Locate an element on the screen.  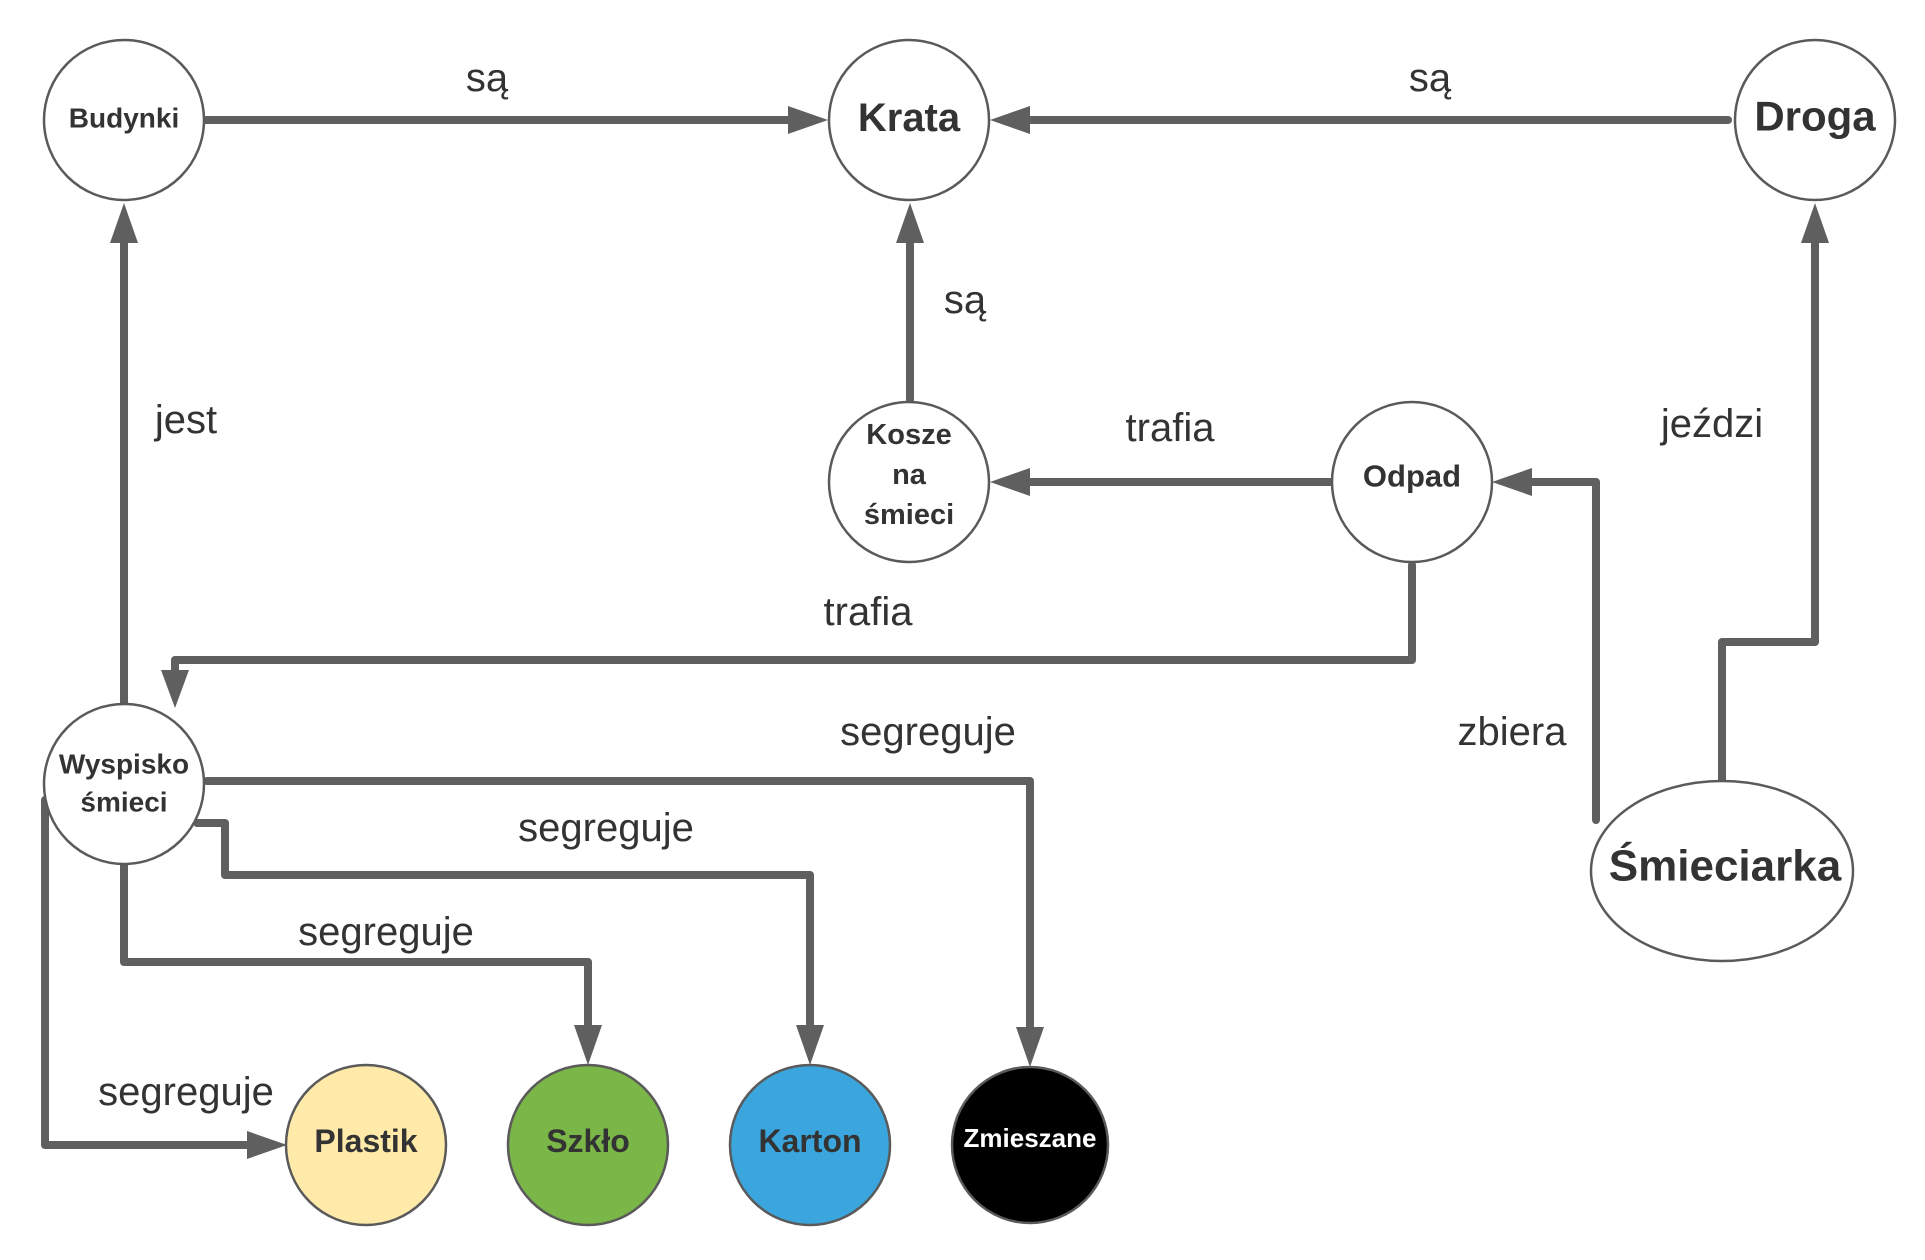
arrowhead-szklo-top is located at coordinates (588, 1045).